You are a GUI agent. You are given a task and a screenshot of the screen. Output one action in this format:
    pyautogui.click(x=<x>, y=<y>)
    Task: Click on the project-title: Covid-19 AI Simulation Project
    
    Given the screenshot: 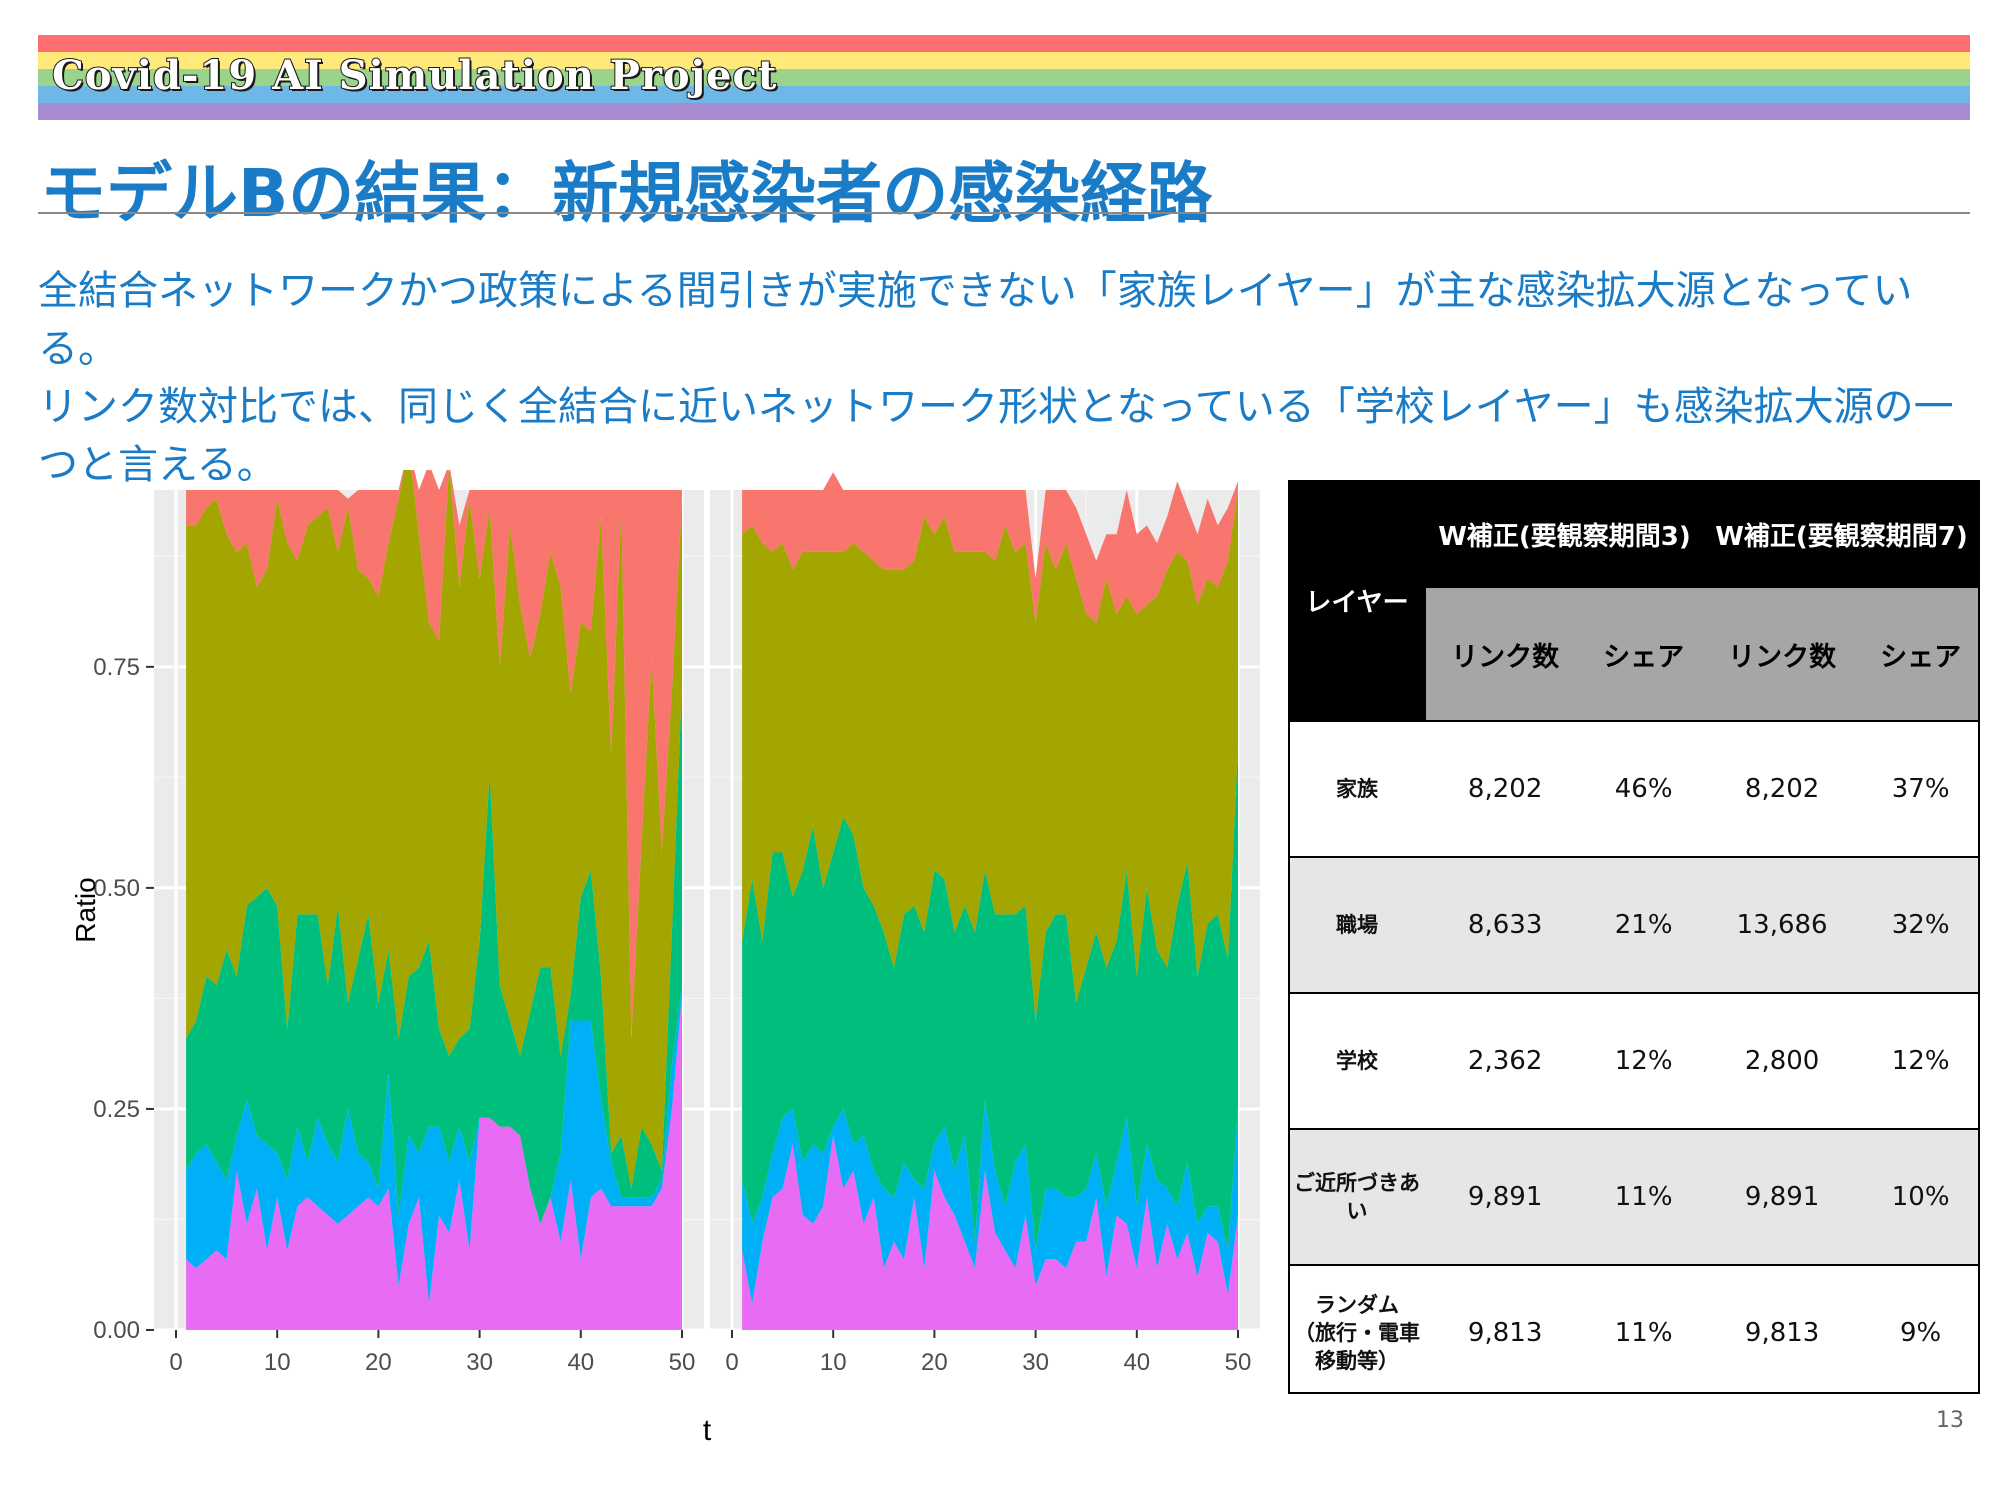 What is the action you would take?
    pyautogui.click(x=414, y=75)
    